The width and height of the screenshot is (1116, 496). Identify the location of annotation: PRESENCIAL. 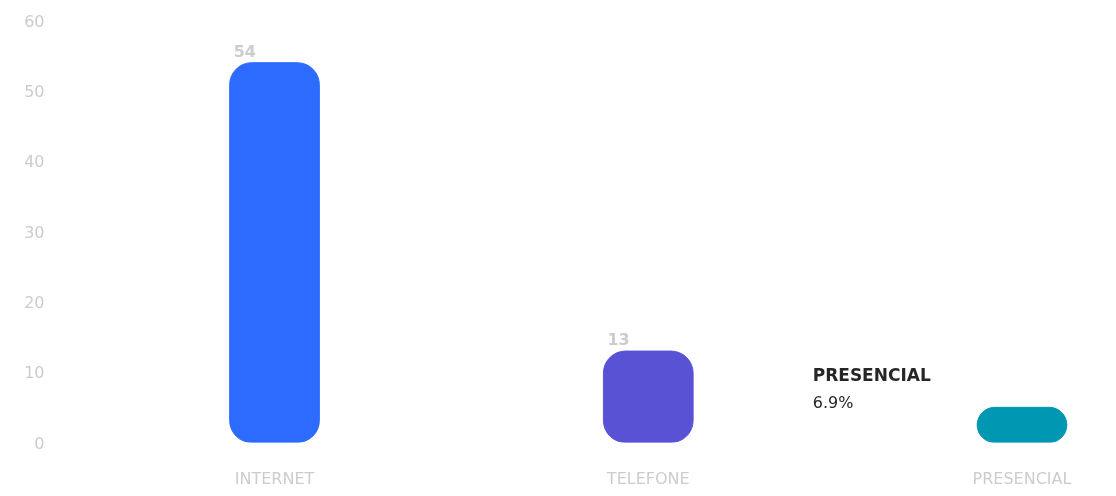
(871, 374).